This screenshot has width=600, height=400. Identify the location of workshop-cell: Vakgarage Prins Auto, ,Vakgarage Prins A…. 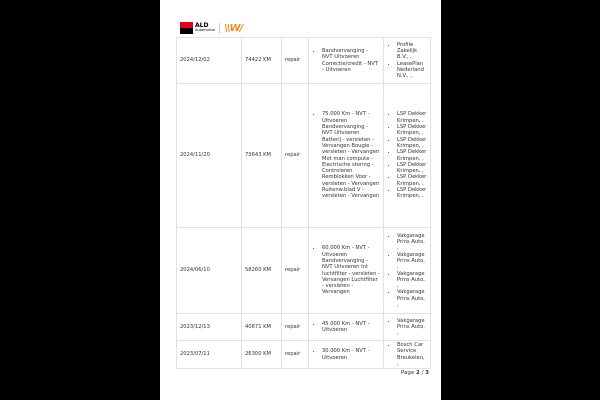
(407, 270).